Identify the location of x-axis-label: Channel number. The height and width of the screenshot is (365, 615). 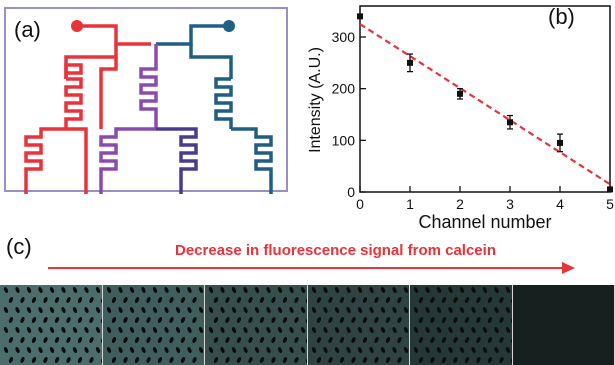
(484, 220).